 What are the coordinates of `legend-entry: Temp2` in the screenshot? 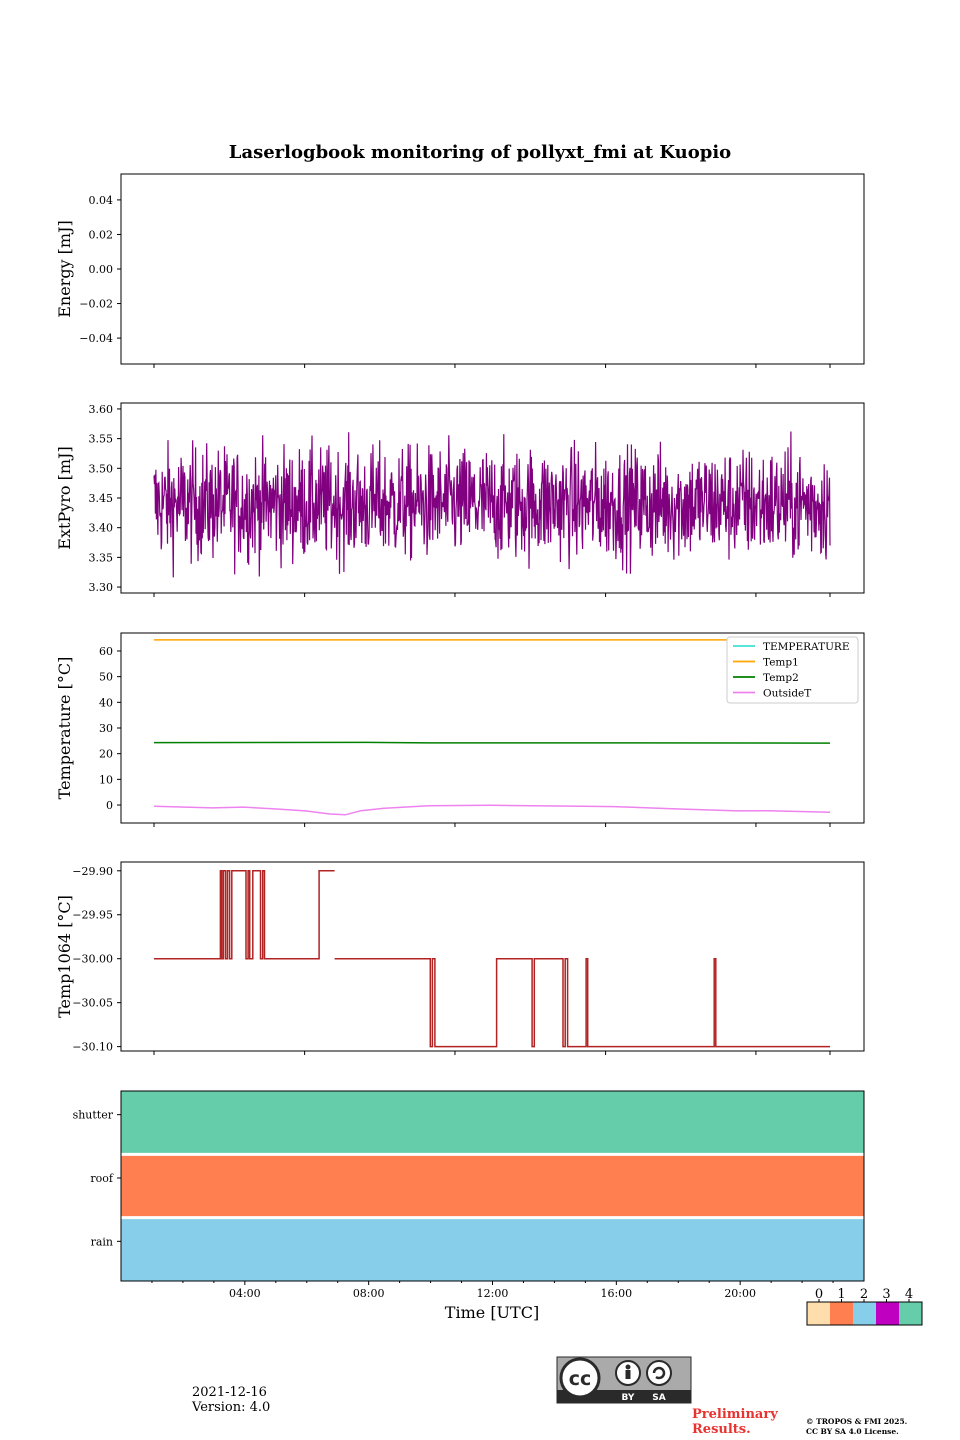 It's located at (781, 678).